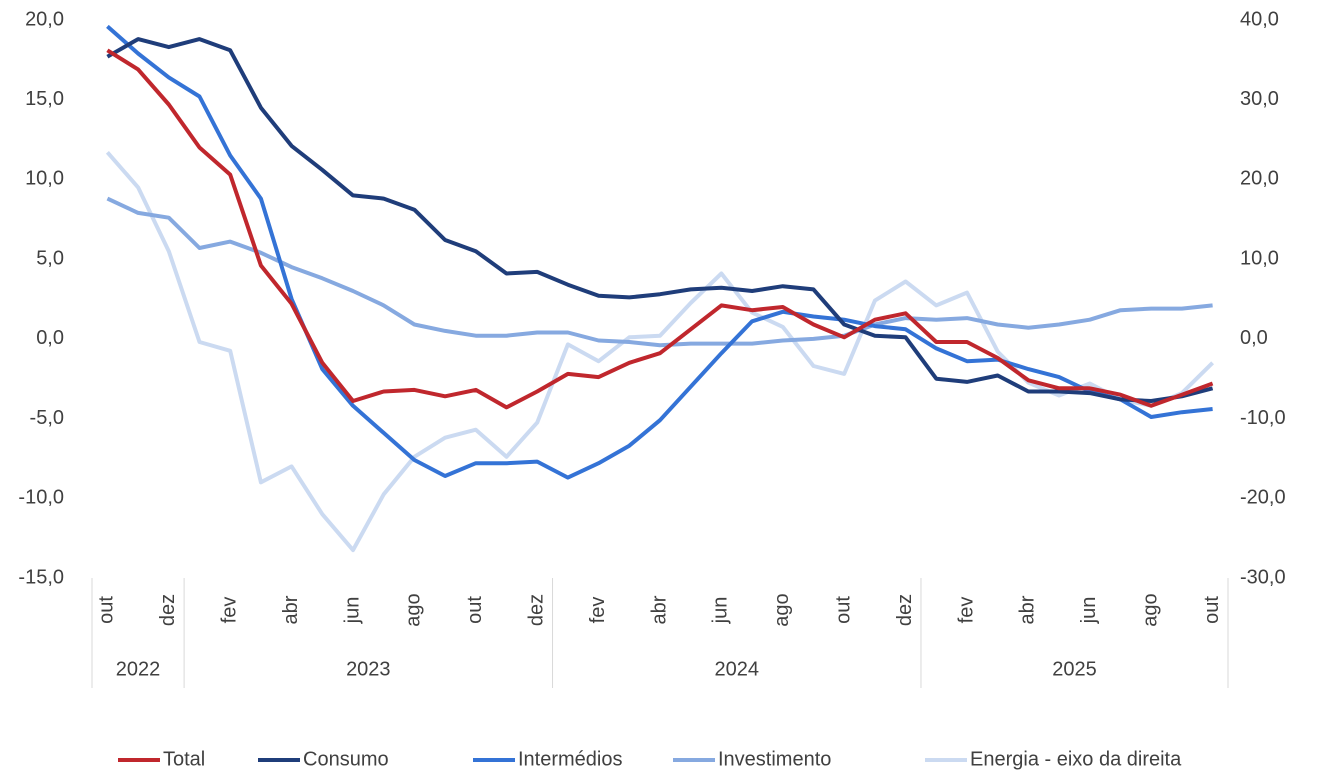 This screenshot has height=778, width=1320. What do you see at coordinates (44, 179) in the screenshot?
I see `y-tick-label: 10,0` at bounding box center [44, 179].